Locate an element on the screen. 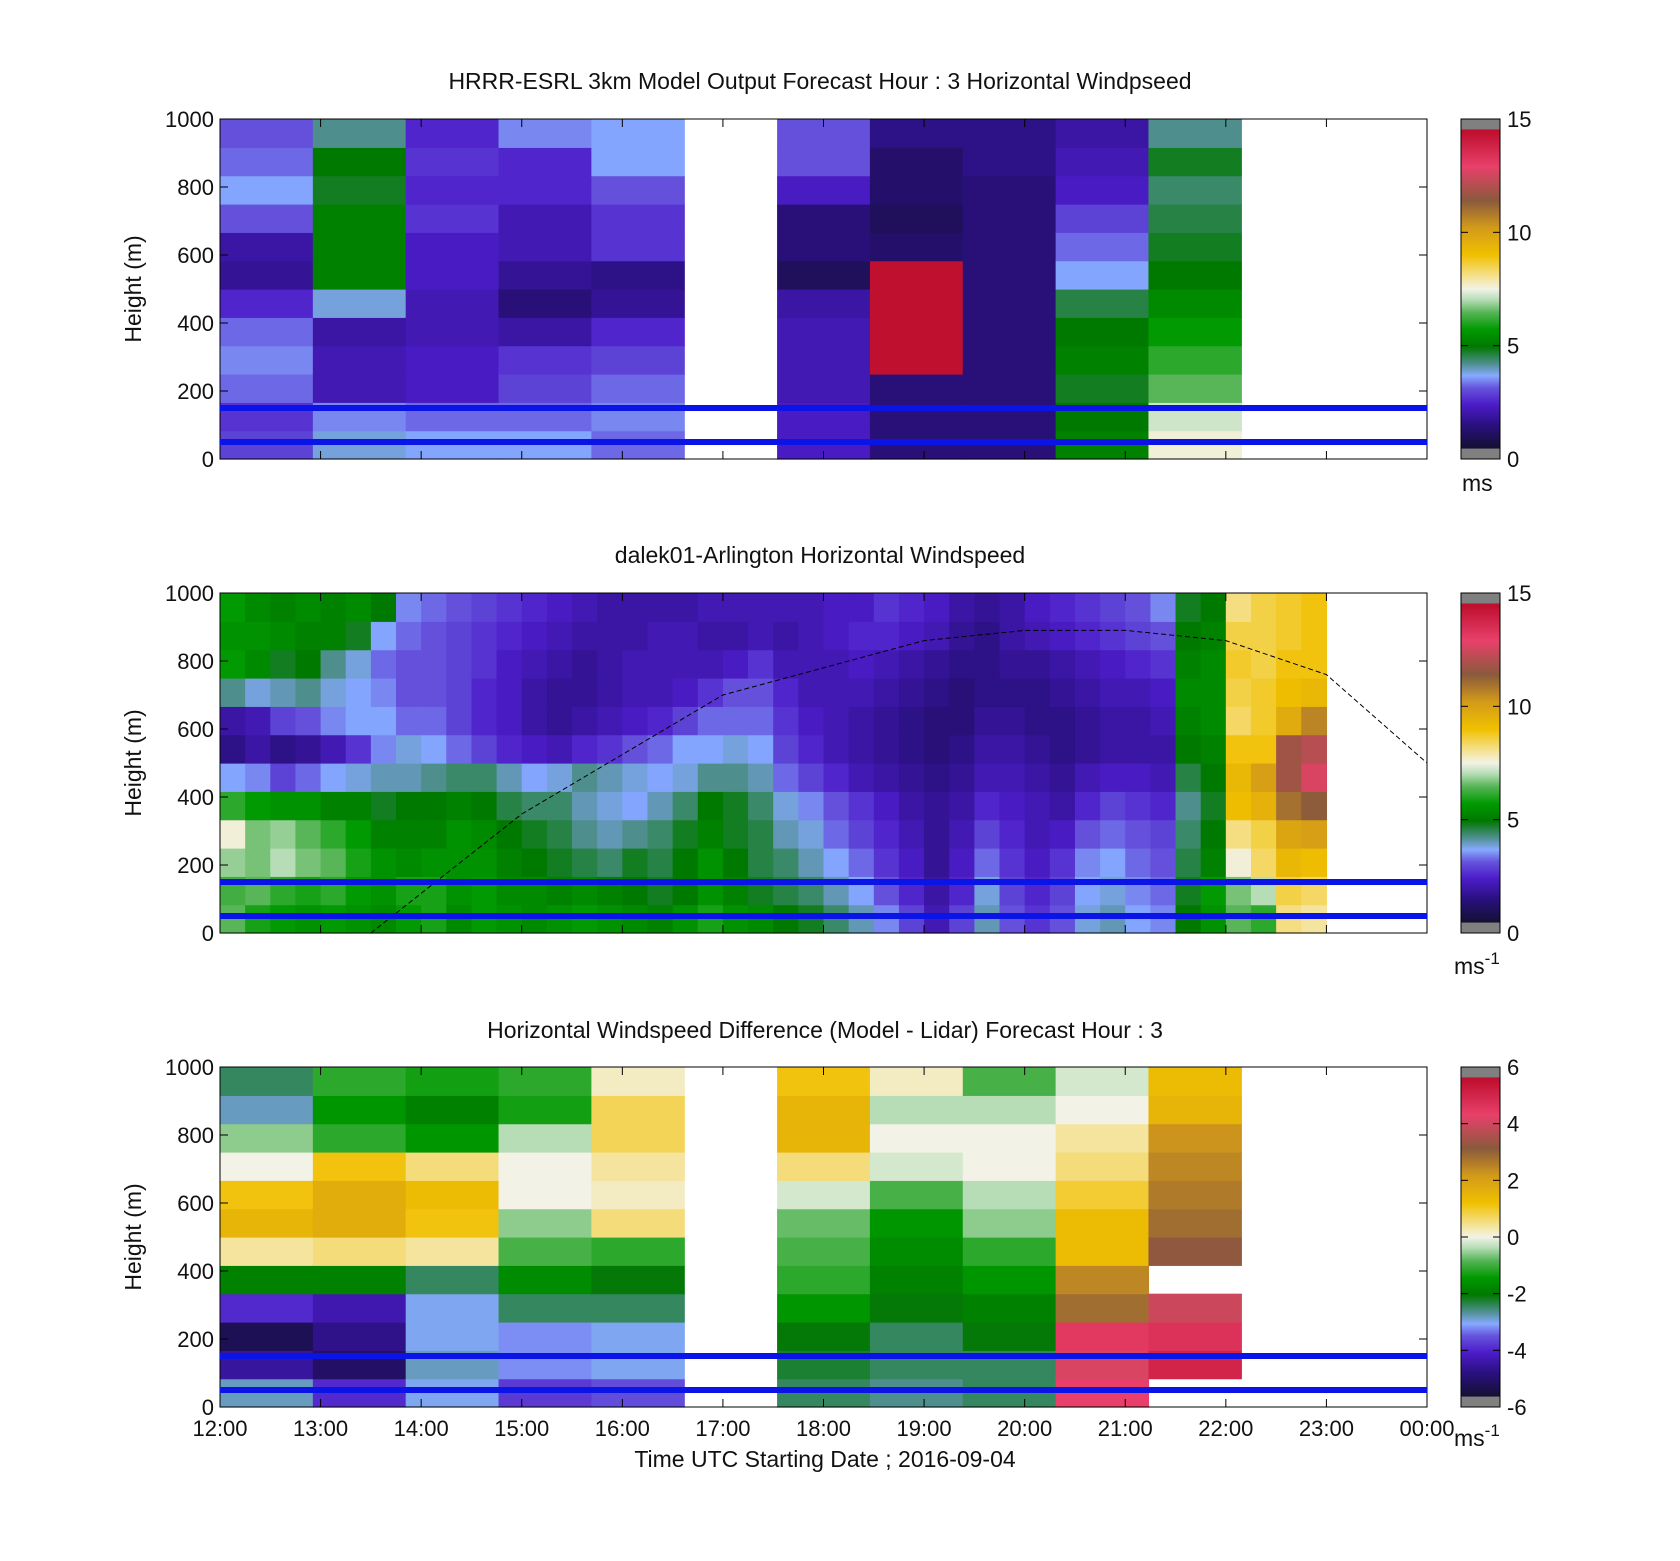 The height and width of the screenshot is (1561, 1680). x-tick-label: 13:00 is located at coordinates (320, 1428).